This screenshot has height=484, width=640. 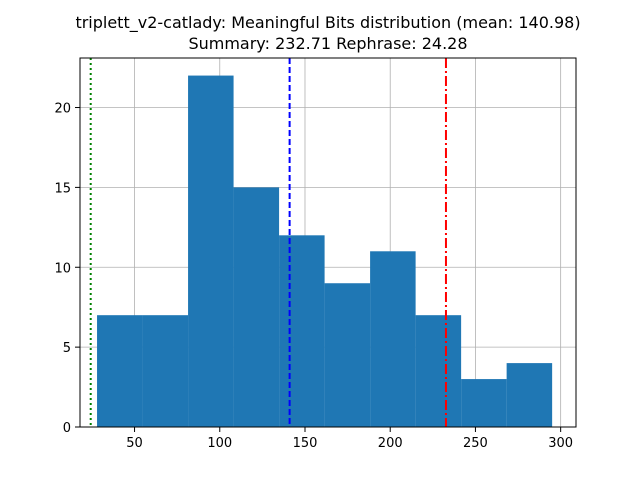 I want to click on x-tick-label: 200, so click(x=390, y=443).